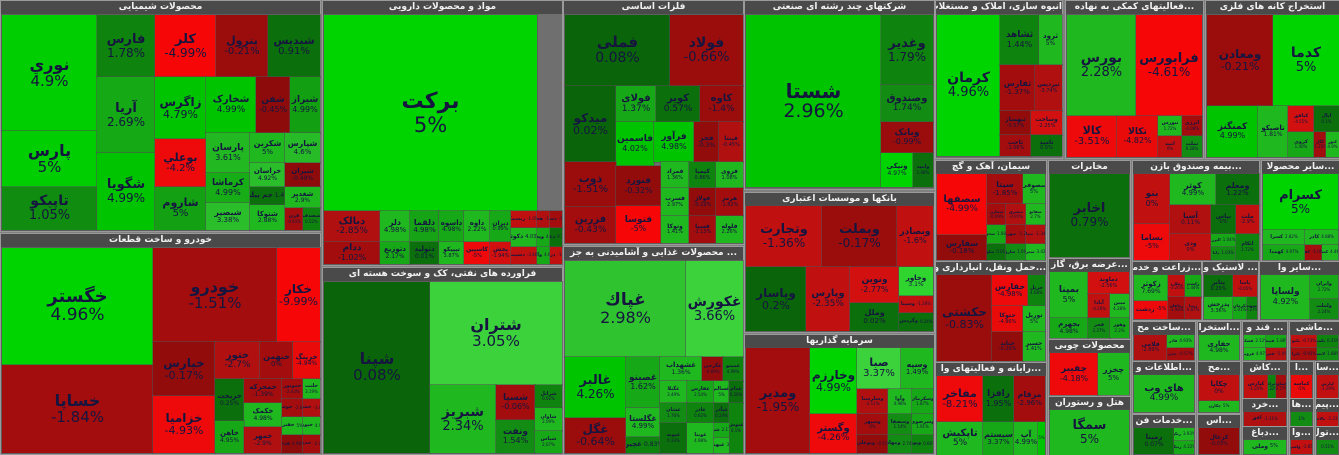 The width and height of the screenshot is (1339, 455). I want to click on stock-tile: غگل -0.64%, so click(595, 435).